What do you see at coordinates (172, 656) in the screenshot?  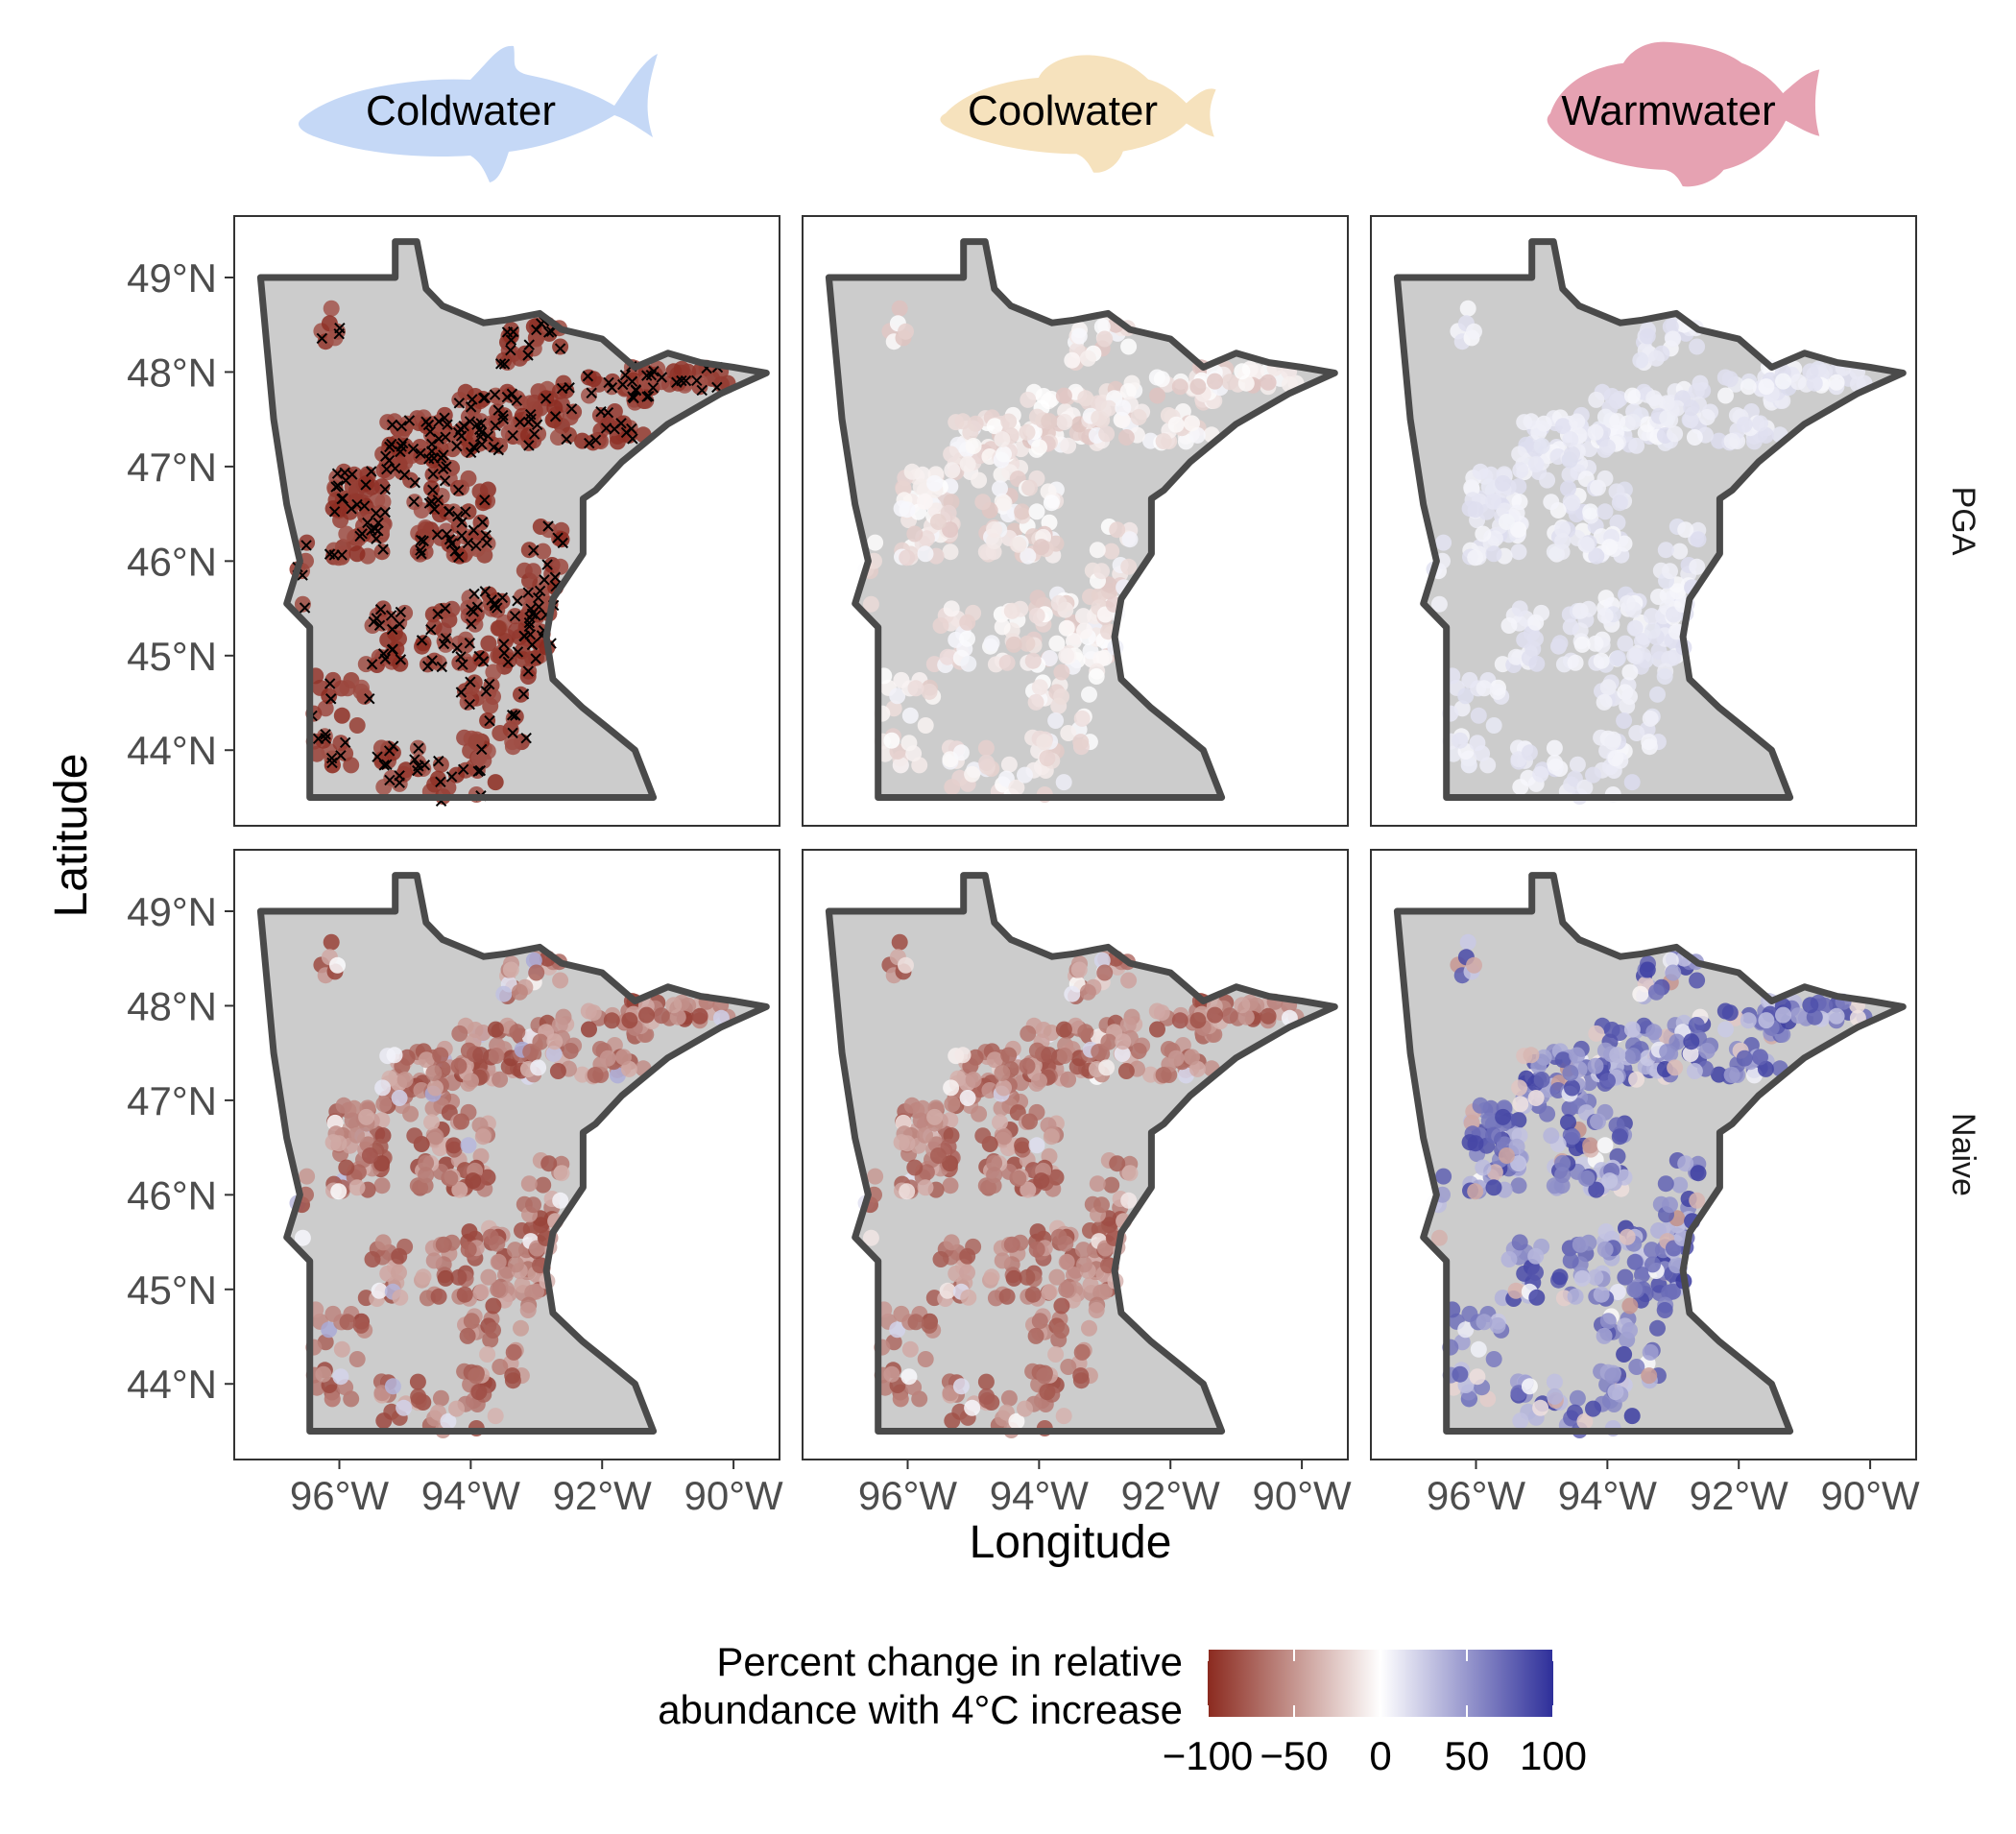 I see `y-tick-label: 45°N` at bounding box center [172, 656].